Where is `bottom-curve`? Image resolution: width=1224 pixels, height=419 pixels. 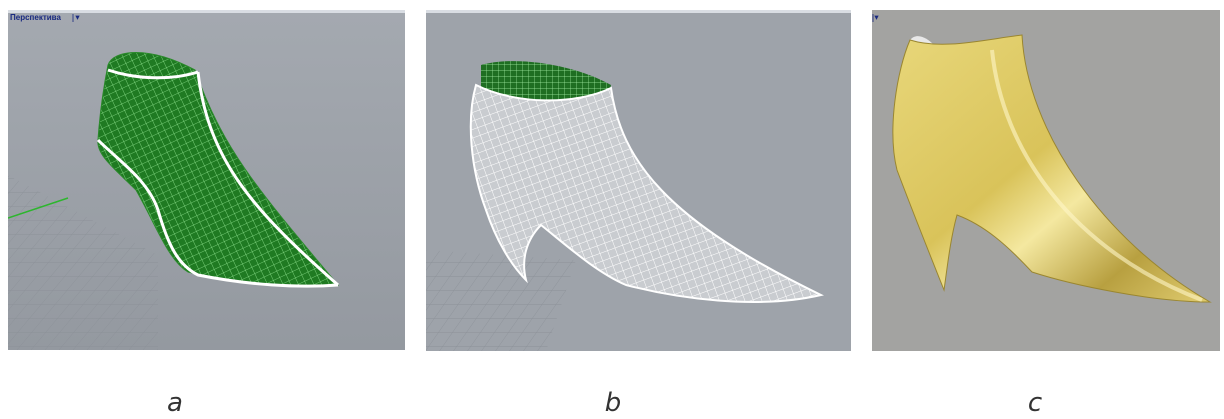
bottom-curve is located at coordinates (217, 213).